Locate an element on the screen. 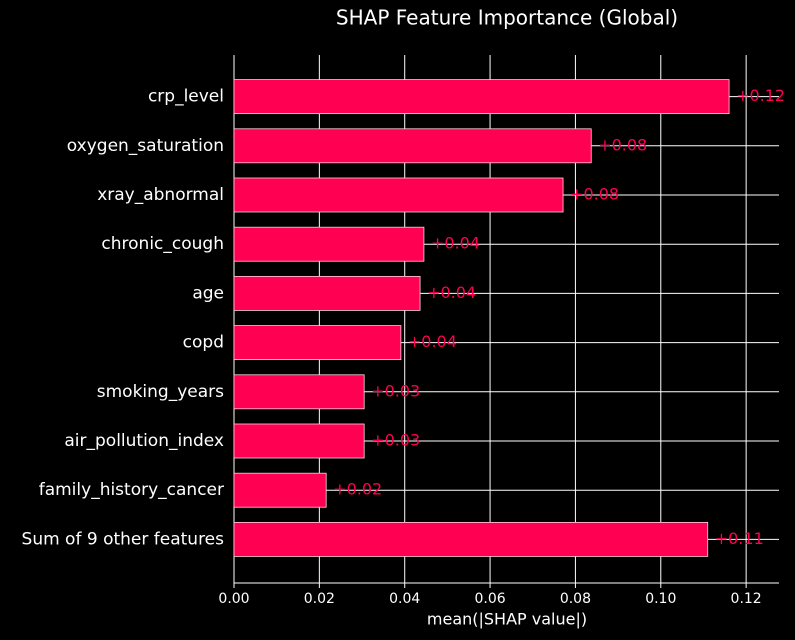 This screenshot has height=640, width=795. y-tick-label: copd is located at coordinates (203, 343).